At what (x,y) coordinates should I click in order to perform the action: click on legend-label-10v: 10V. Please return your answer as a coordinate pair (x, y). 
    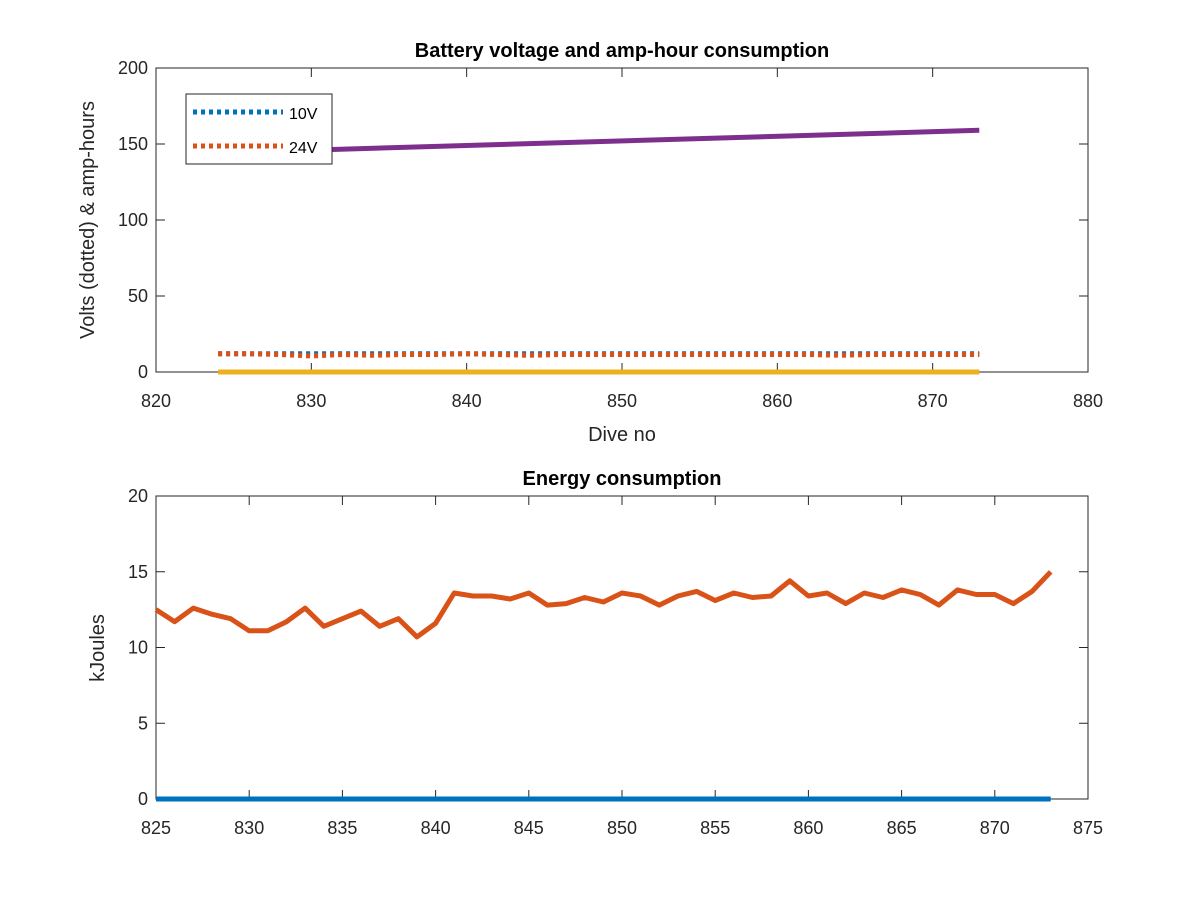
    Looking at the image, I should click on (303, 114).